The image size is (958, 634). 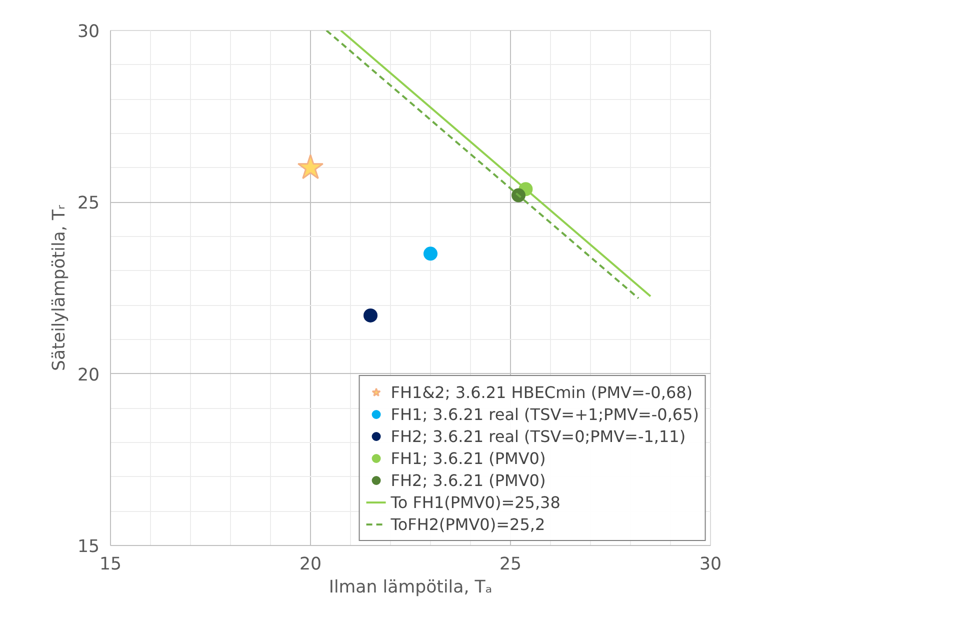 I want to click on x-tick-label: 20, so click(x=310, y=564).